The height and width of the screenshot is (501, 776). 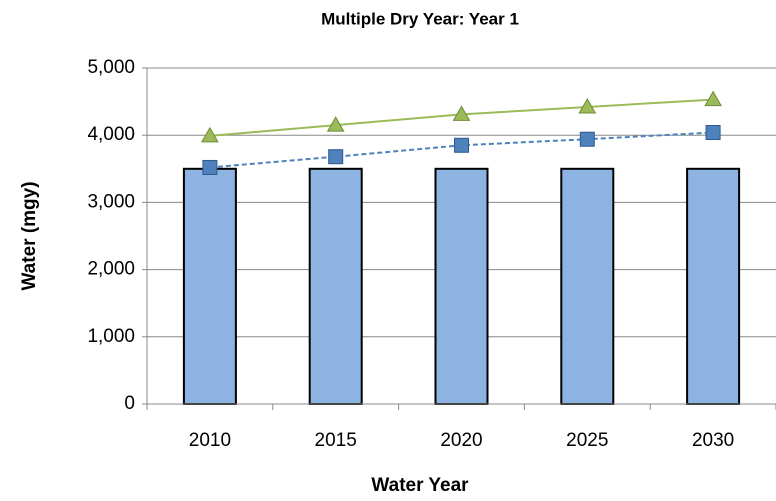 What do you see at coordinates (420, 18) in the screenshot?
I see `chart-title: Multiple Dry Year: Year 1` at bounding box center [420, 18].